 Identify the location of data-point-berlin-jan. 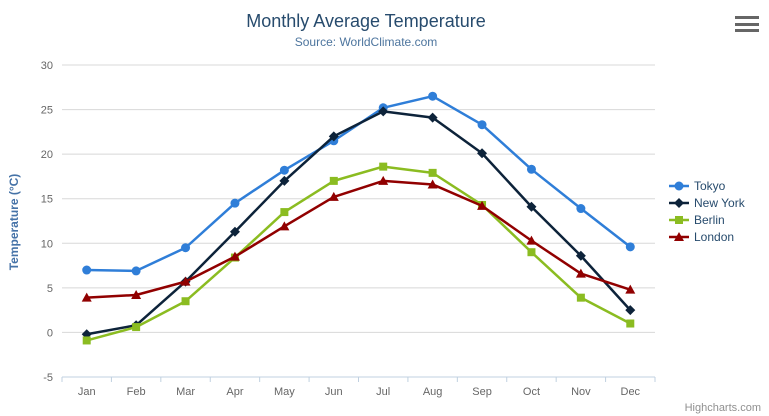
(86, 340).